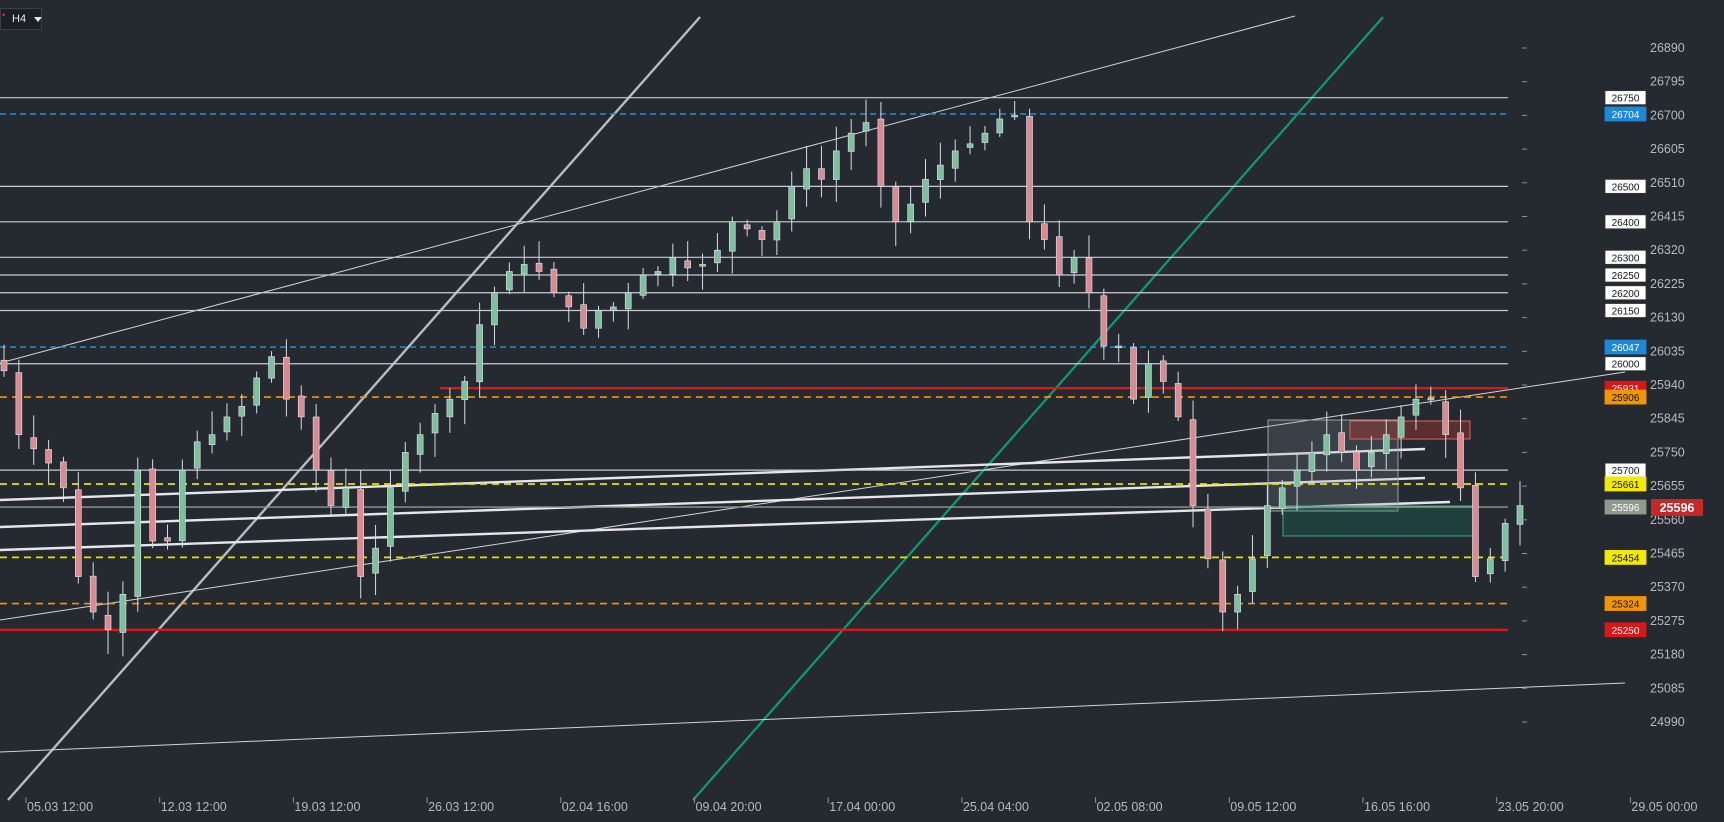 This screenshot has width=1724, height=822. What do you see at coordinates (1667, 554) in the screenshot?
I see `y-tick-label: 25465` at bounding box center [1667, 554].